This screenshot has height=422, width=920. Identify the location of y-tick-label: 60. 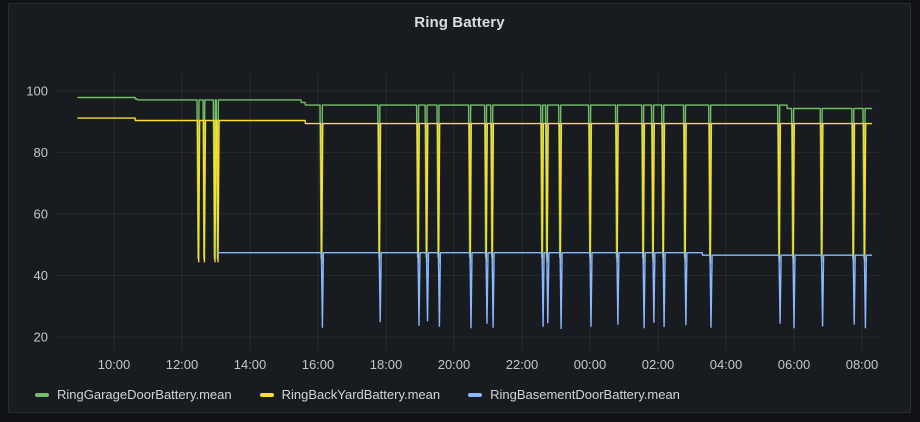
(41, 214).